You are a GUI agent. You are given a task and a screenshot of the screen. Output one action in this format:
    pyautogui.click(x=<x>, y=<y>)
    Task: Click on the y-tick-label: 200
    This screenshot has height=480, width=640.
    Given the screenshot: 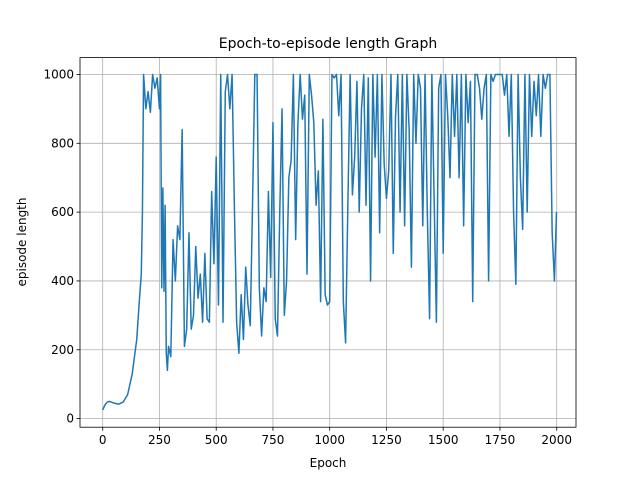 What is the action you would take?
    pyautogui.click(x=62, y=350)
    